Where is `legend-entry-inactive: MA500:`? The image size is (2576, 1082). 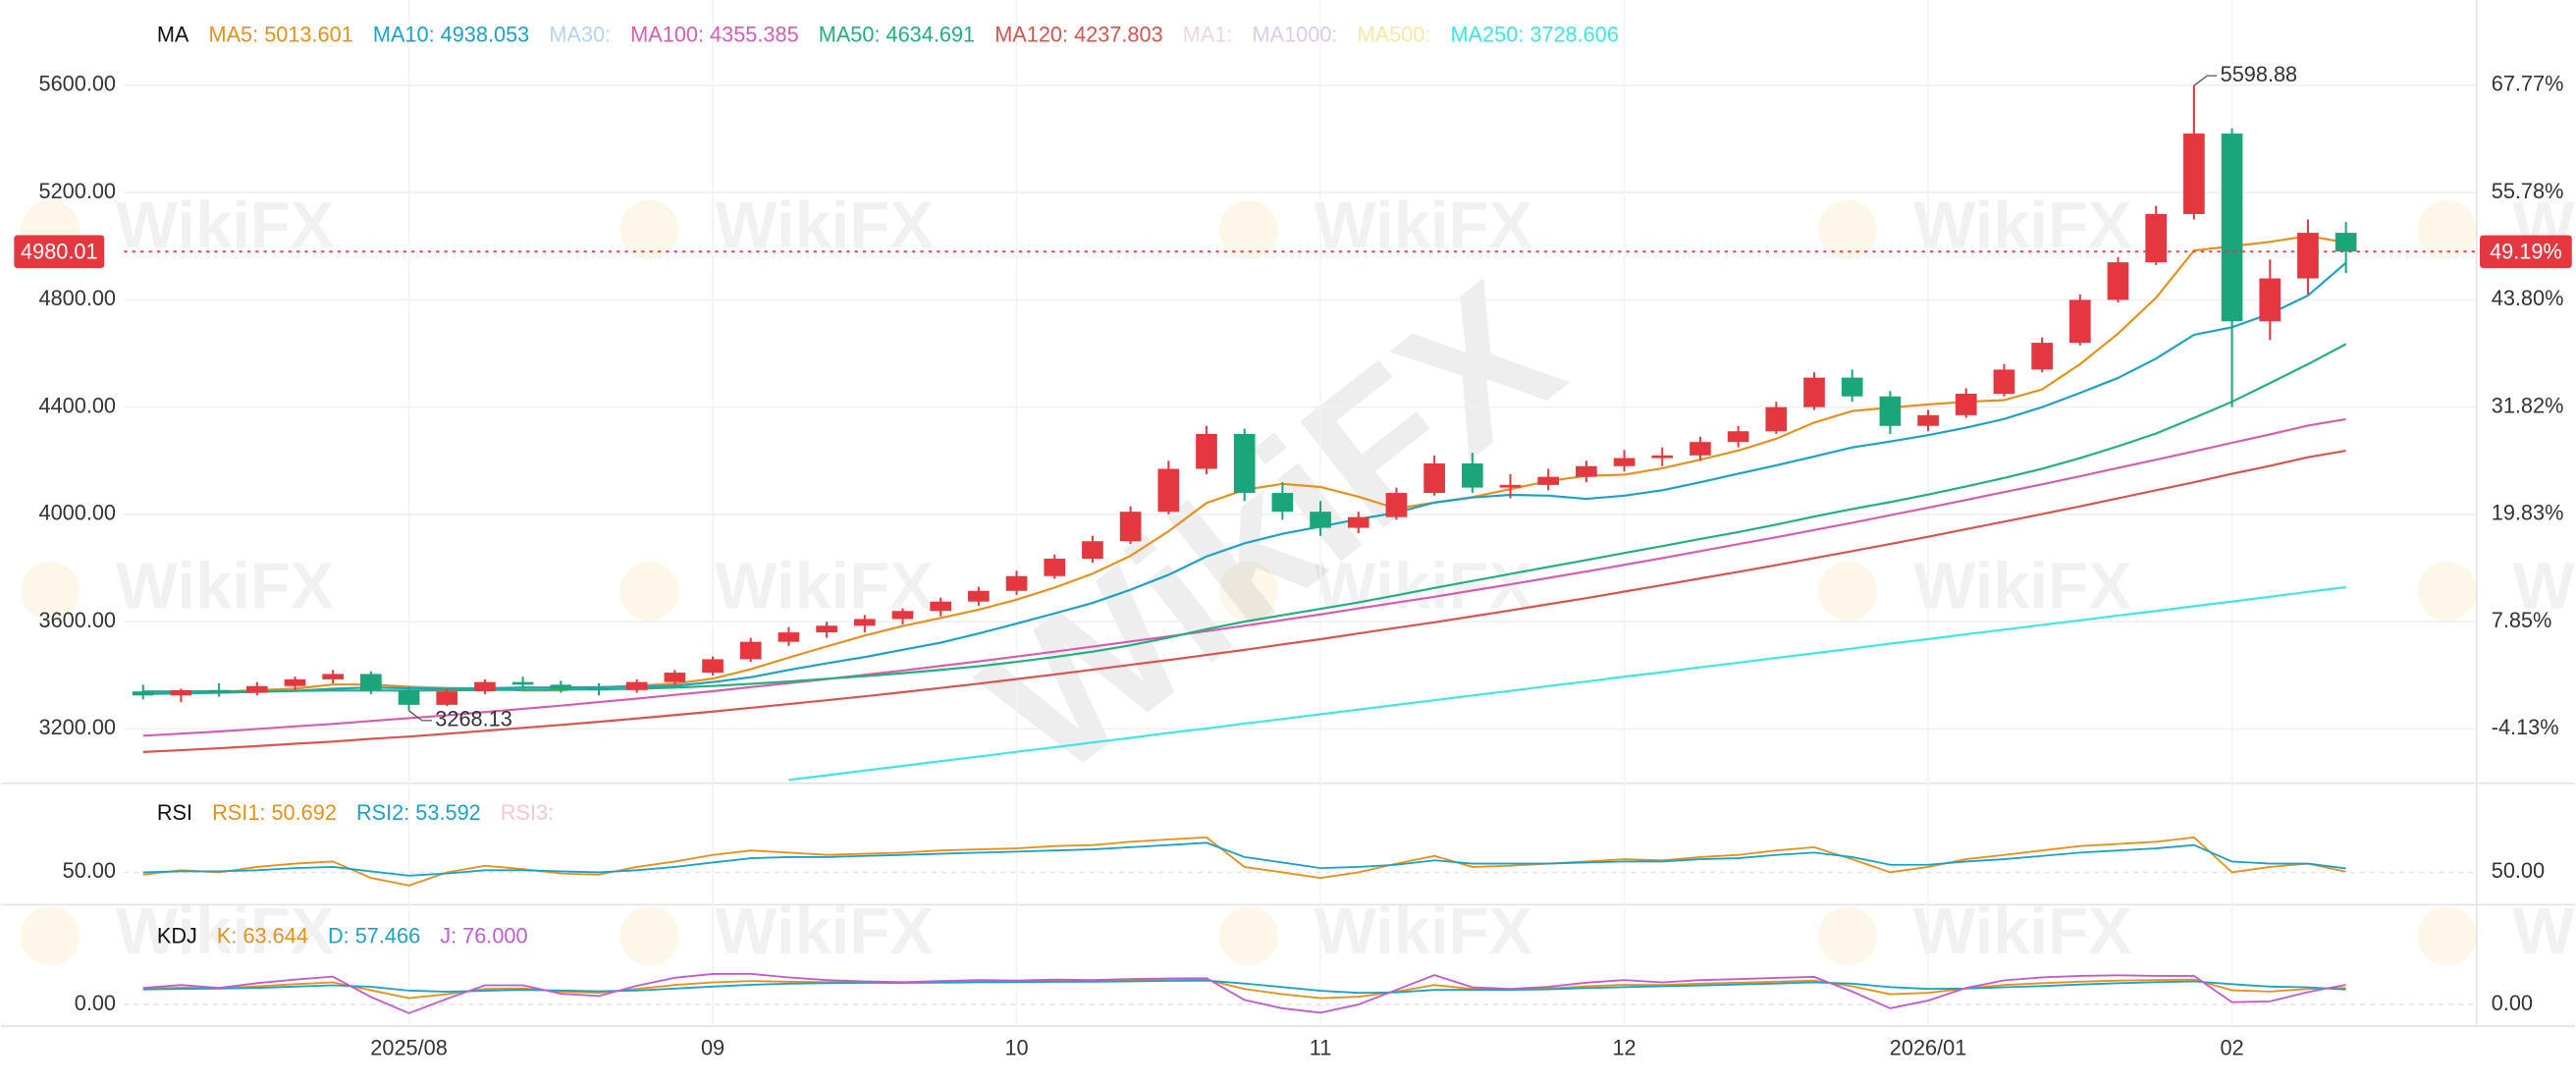 legend-entry-inactive: MA500: is located at coordinates (1394, 35).